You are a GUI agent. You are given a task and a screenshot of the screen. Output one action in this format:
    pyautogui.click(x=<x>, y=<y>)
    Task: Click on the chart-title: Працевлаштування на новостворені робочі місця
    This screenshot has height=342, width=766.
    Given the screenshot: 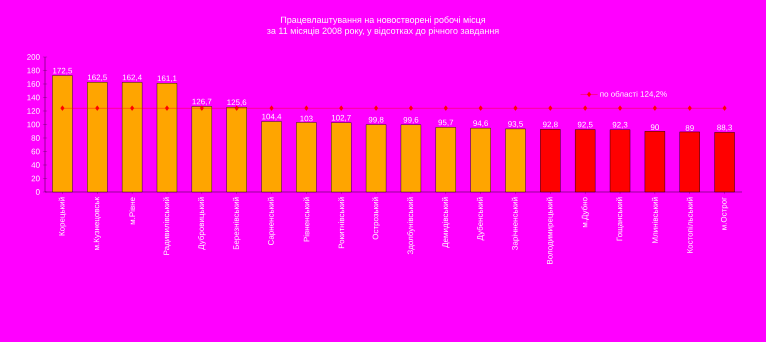 What is the action you would take?
    pyautogui.click(x=383, y=20)
    